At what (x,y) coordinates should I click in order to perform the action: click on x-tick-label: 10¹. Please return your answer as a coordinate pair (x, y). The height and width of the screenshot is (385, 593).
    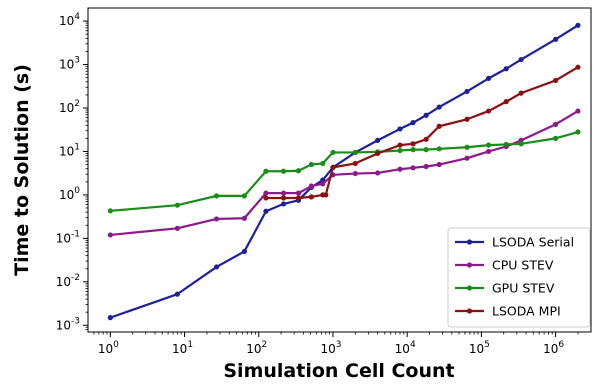
    Looking at the image, I should click on (182, 348).